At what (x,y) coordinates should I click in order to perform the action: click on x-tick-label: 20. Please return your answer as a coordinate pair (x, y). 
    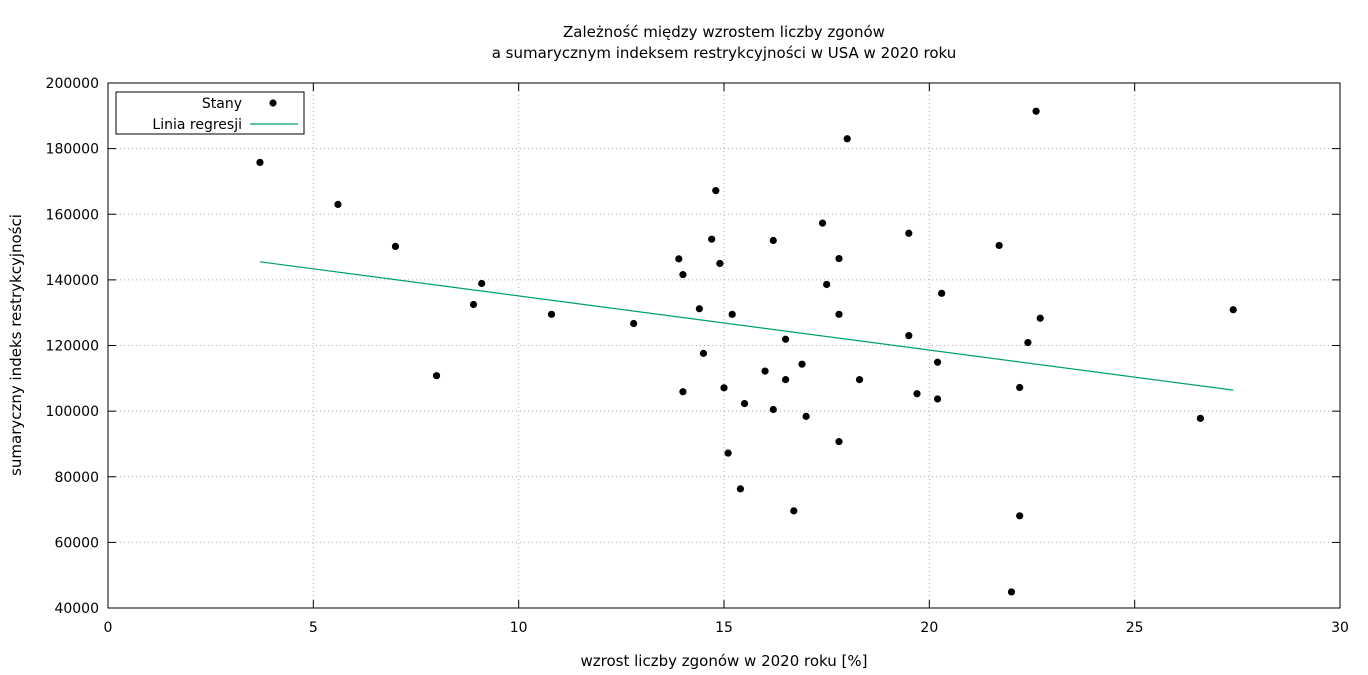
    Looking at the image, I should click on (929, 628).